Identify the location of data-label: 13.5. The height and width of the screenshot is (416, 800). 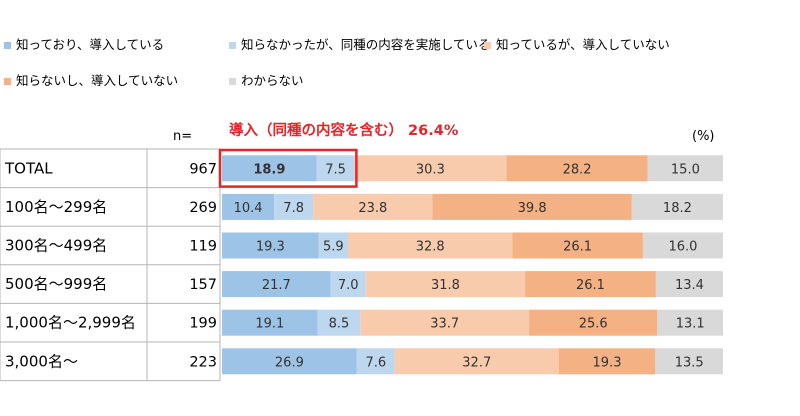
(689, 362).